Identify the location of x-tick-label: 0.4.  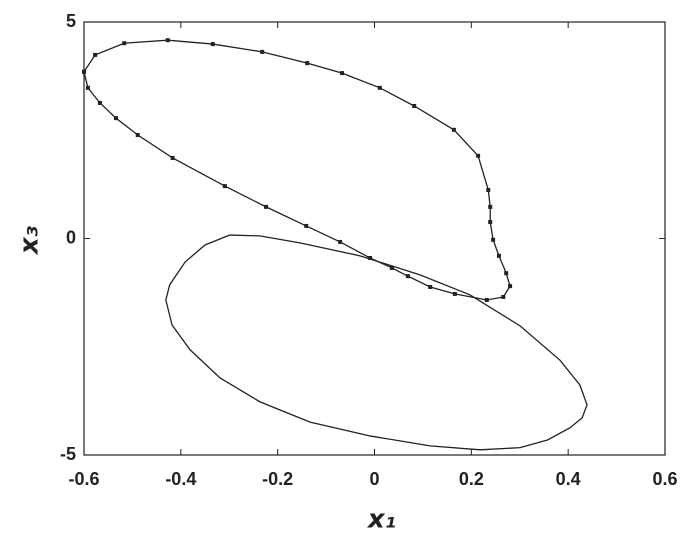
(568, 479).